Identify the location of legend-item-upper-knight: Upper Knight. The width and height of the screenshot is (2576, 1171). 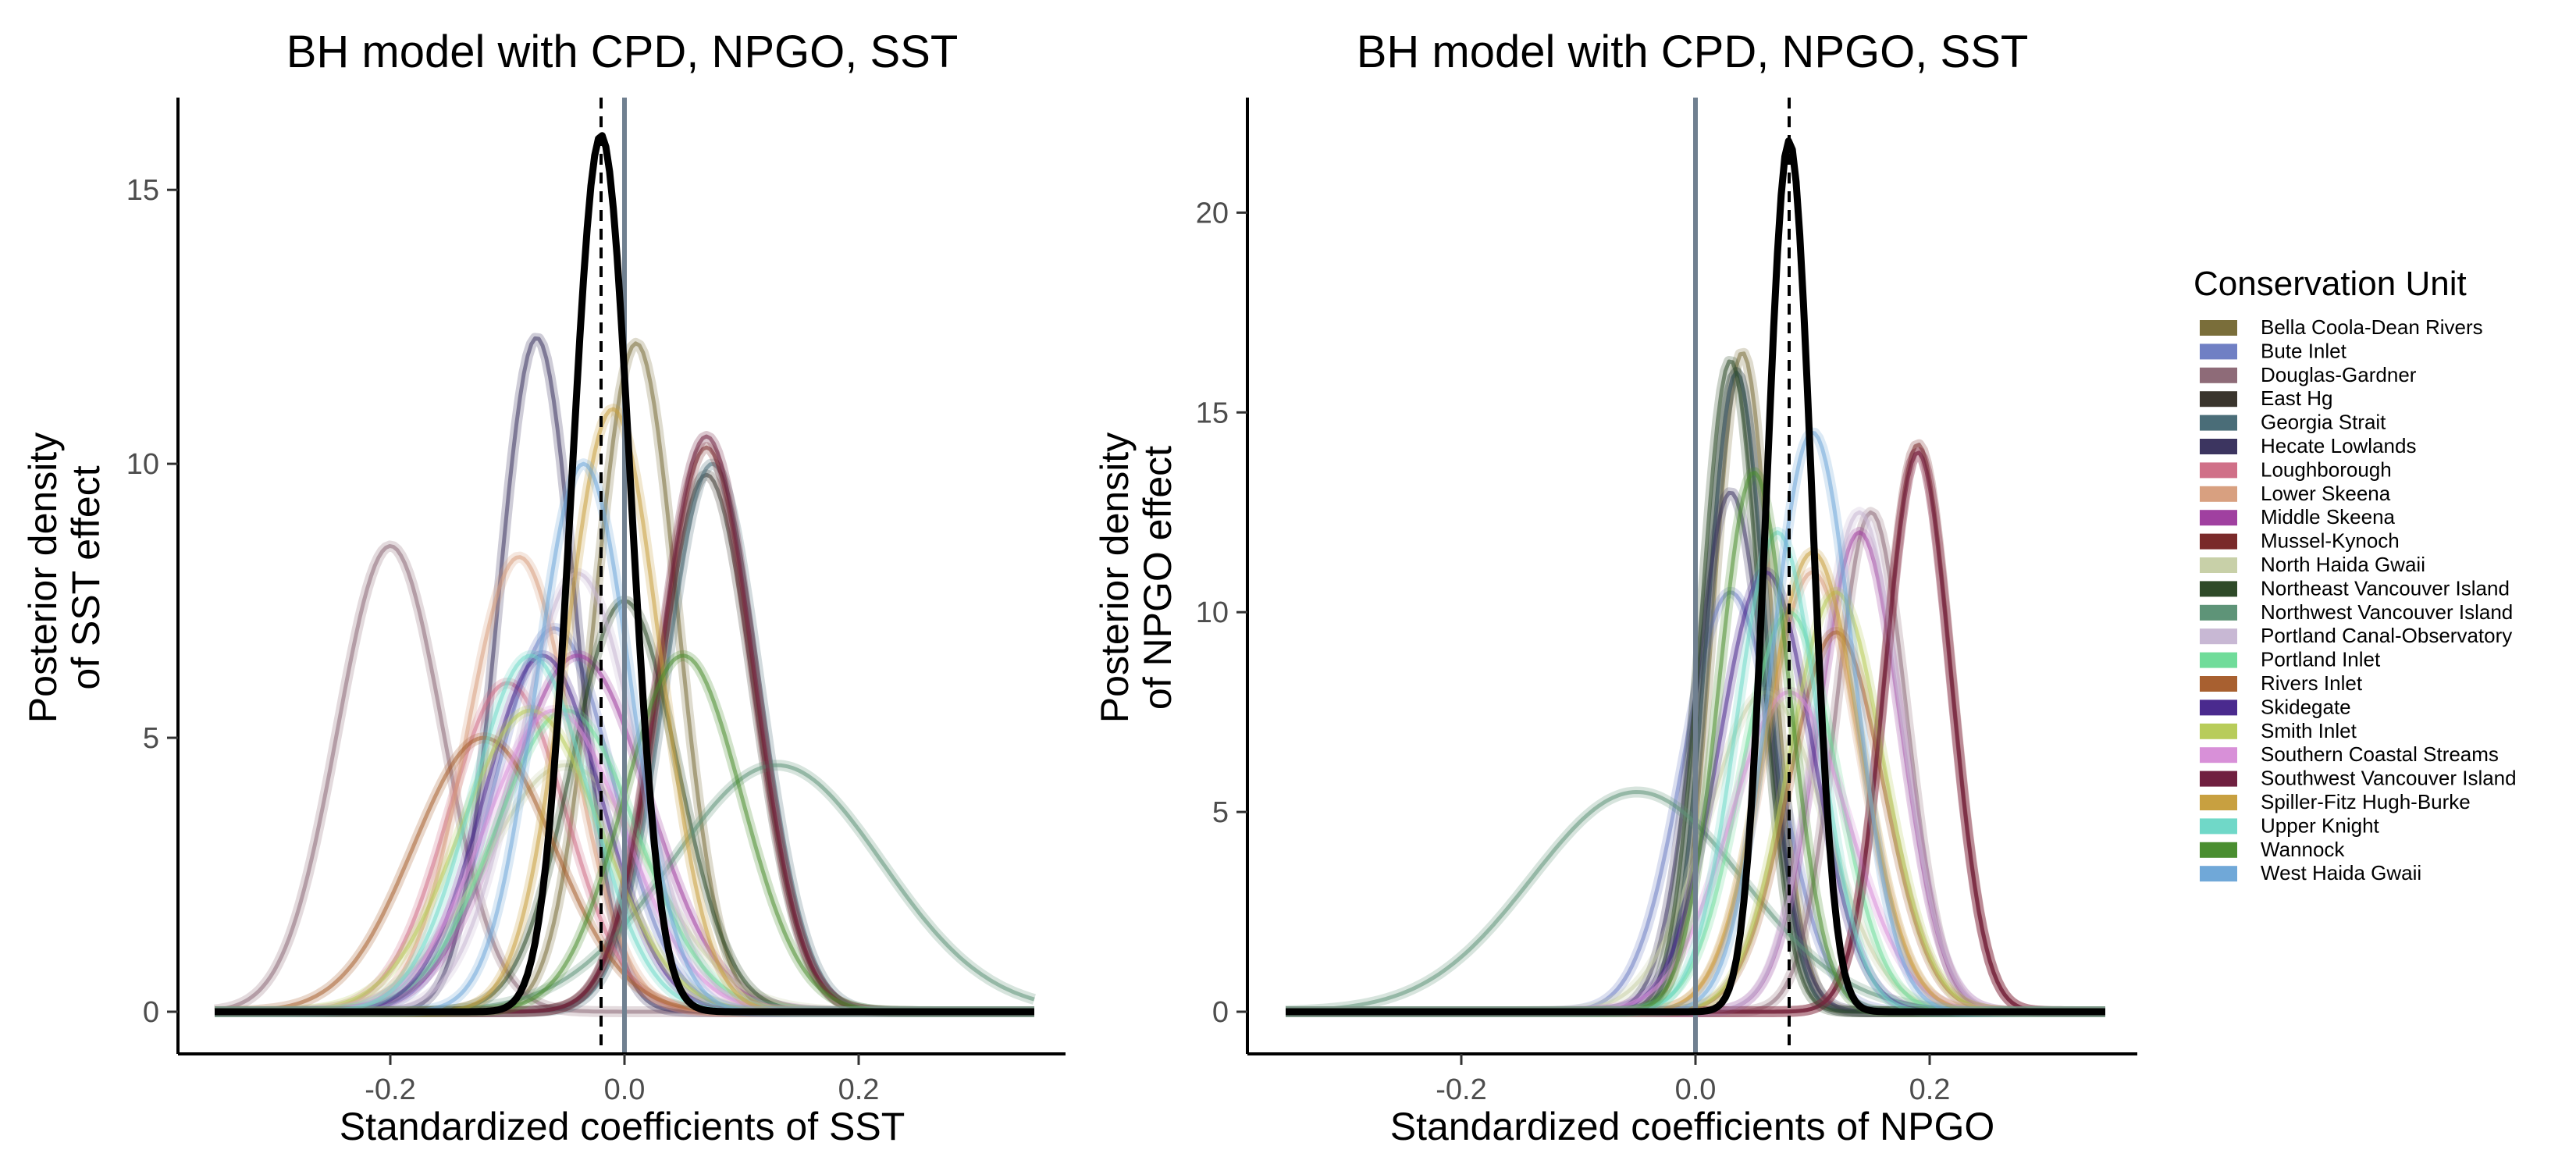
(2290, 825).